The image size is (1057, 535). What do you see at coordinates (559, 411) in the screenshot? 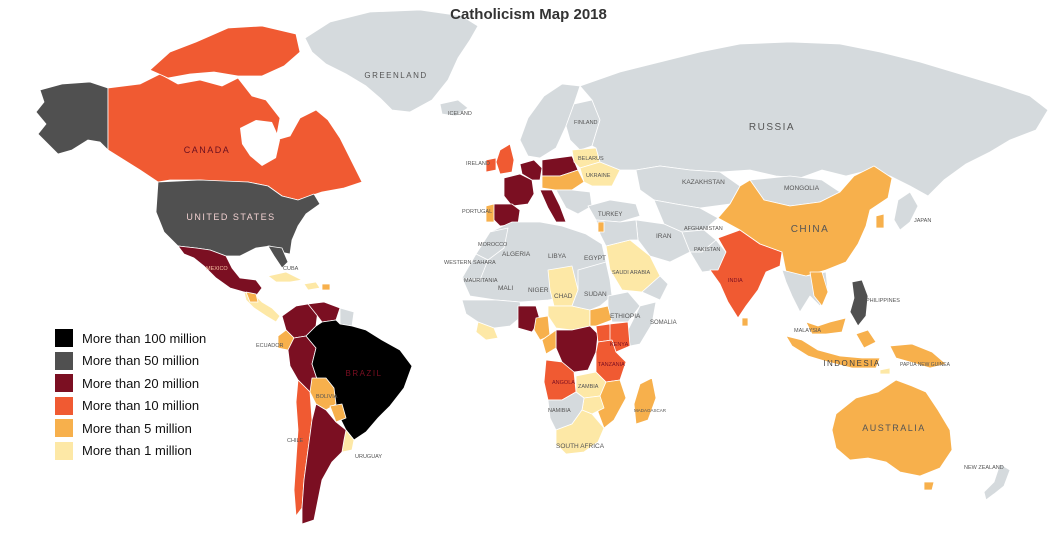
I see `label-namibia: NAMIBIA` at bounding box center [559, 411].